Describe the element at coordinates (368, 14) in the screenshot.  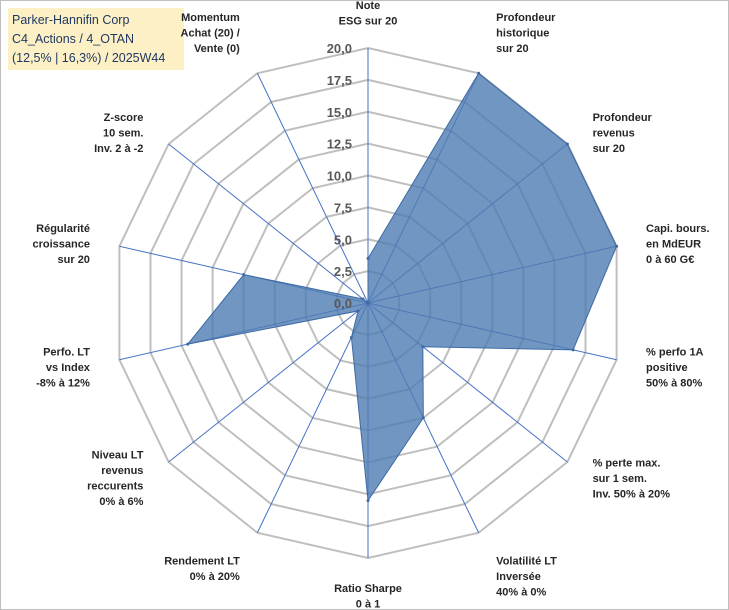
I see `axis-label: Note ESG sur 20` at that location.